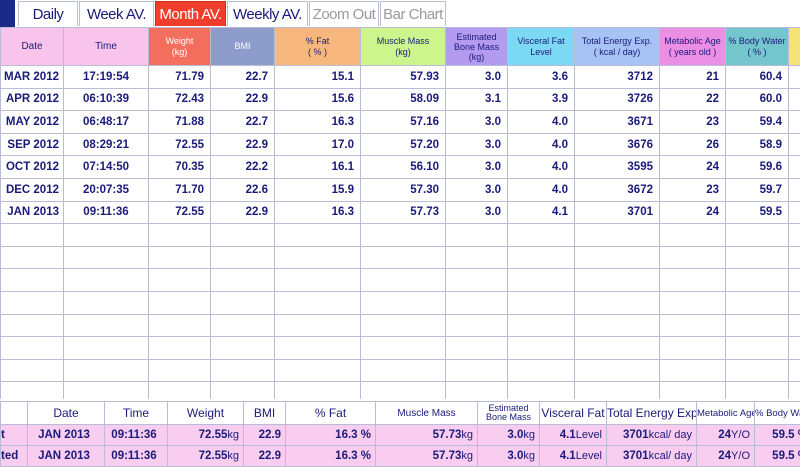 The height and width of the screenshot is (467, 800). Describe the element at coordinates (508, 408) in the screenshot. I see `summary-header-bone-line1: Estimated` at that location.